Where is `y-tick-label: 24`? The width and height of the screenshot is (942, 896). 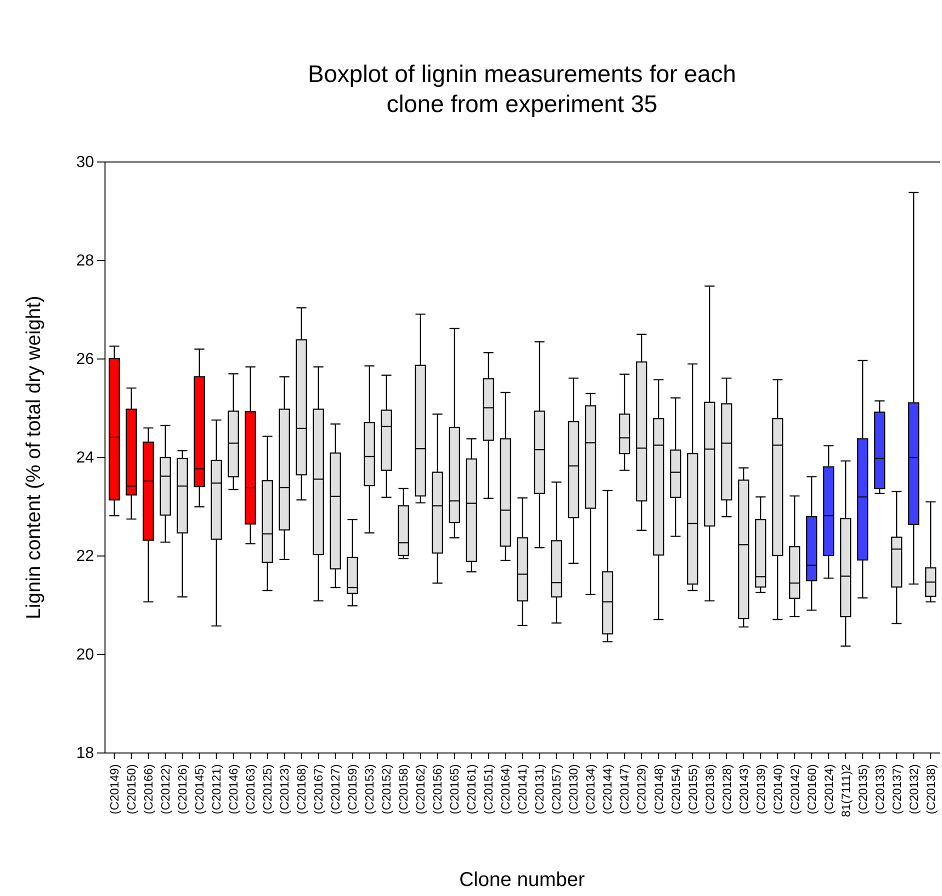 y-tick-label: 24 is located at coordinates (85, 458).